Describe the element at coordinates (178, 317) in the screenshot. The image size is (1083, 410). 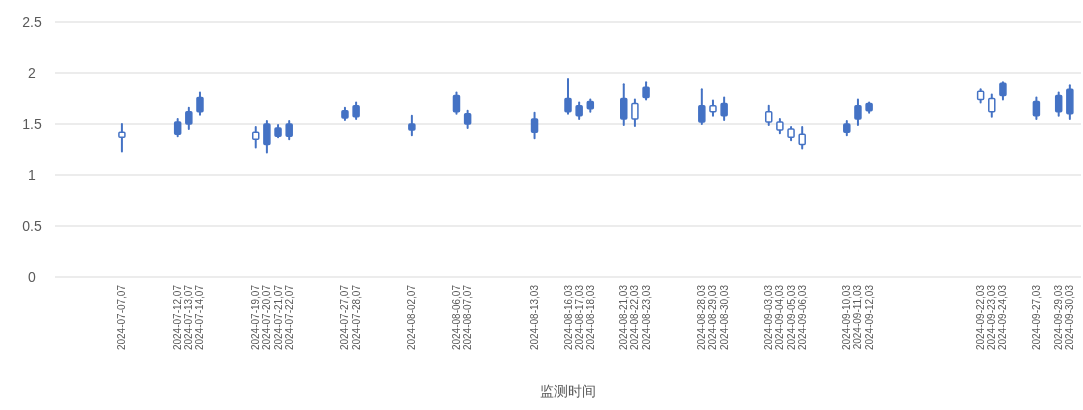
I see `x-tick-label: 2024-07-12,07` at that location.